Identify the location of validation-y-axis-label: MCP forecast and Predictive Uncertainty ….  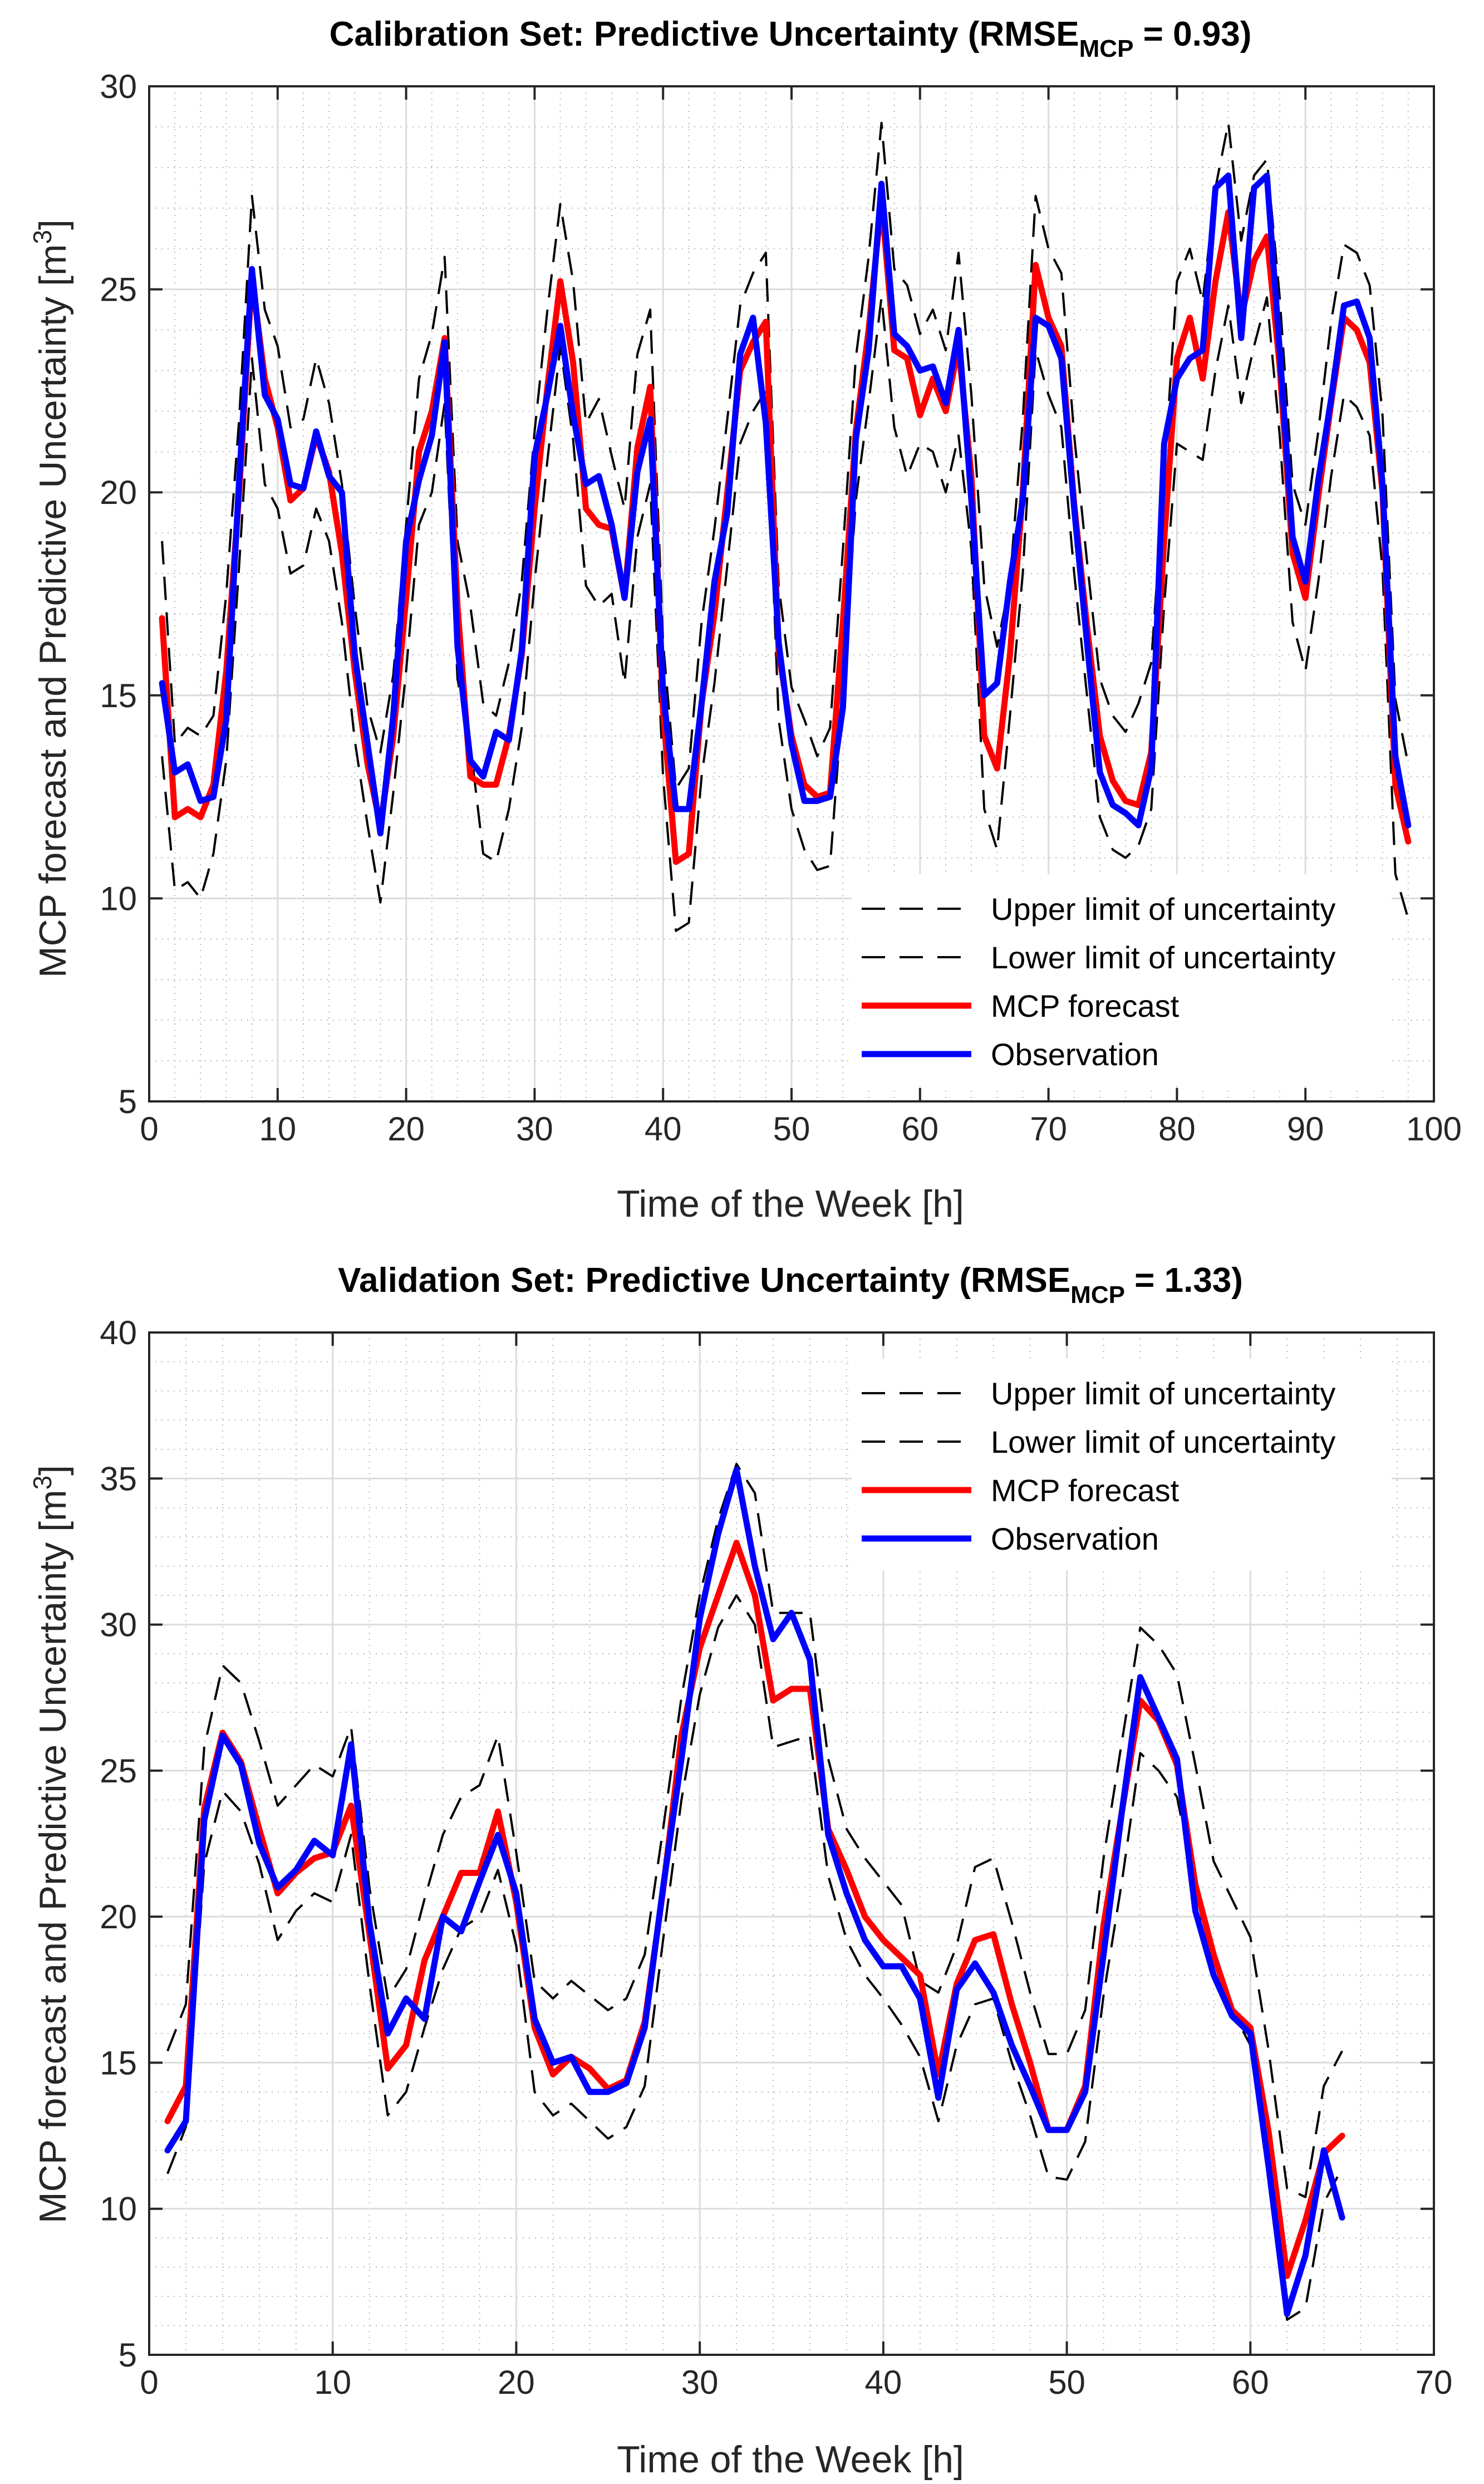
(51, 1844).